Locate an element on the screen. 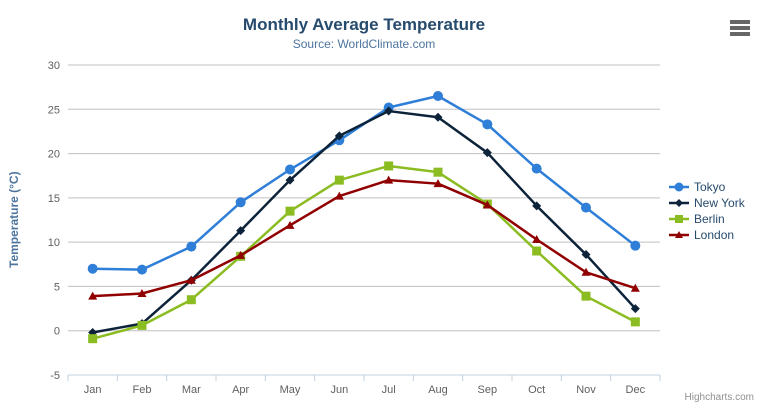  x-axis-label: Dec is located at coordinates (636, 390).